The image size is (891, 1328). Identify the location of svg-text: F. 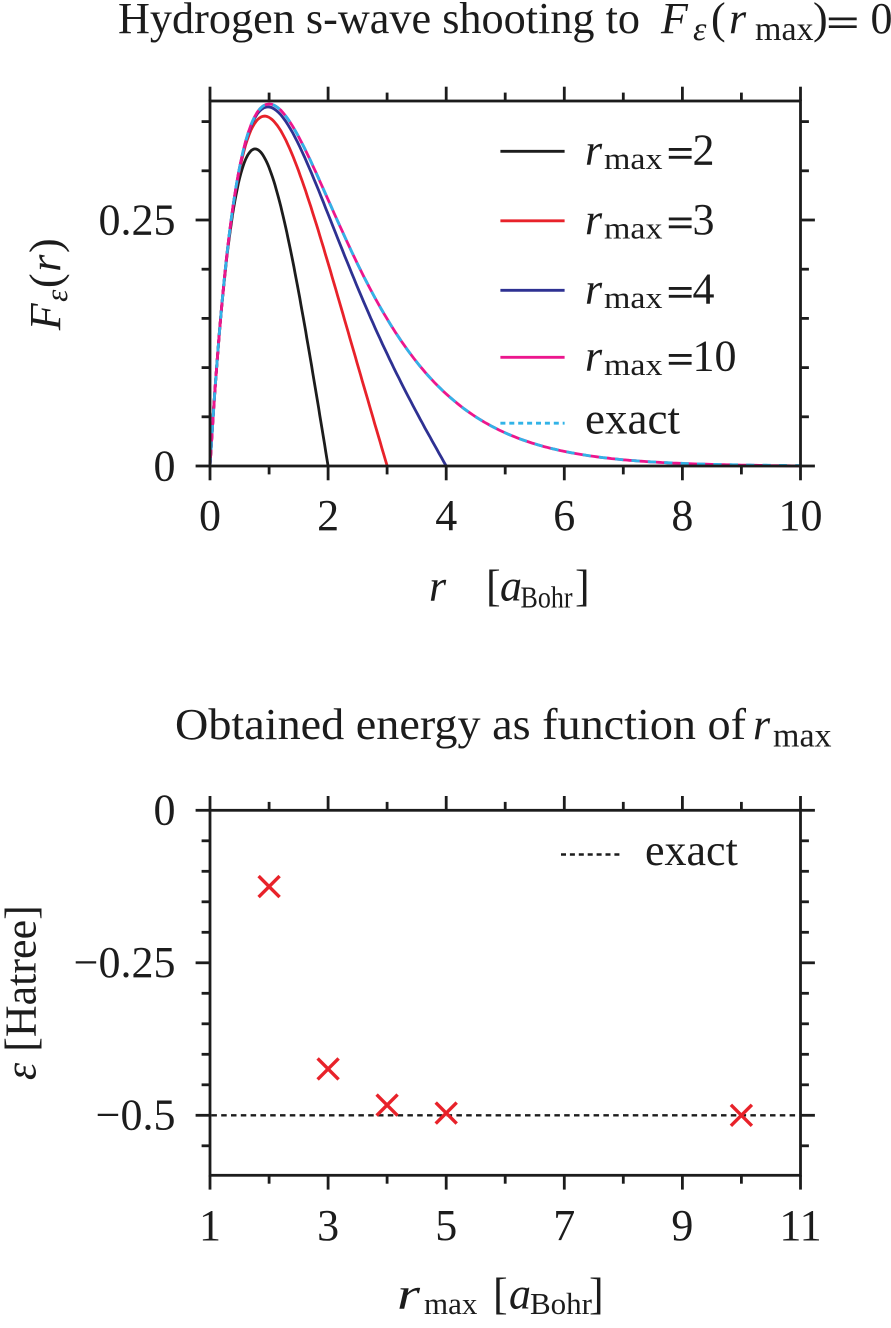
(674, 21).